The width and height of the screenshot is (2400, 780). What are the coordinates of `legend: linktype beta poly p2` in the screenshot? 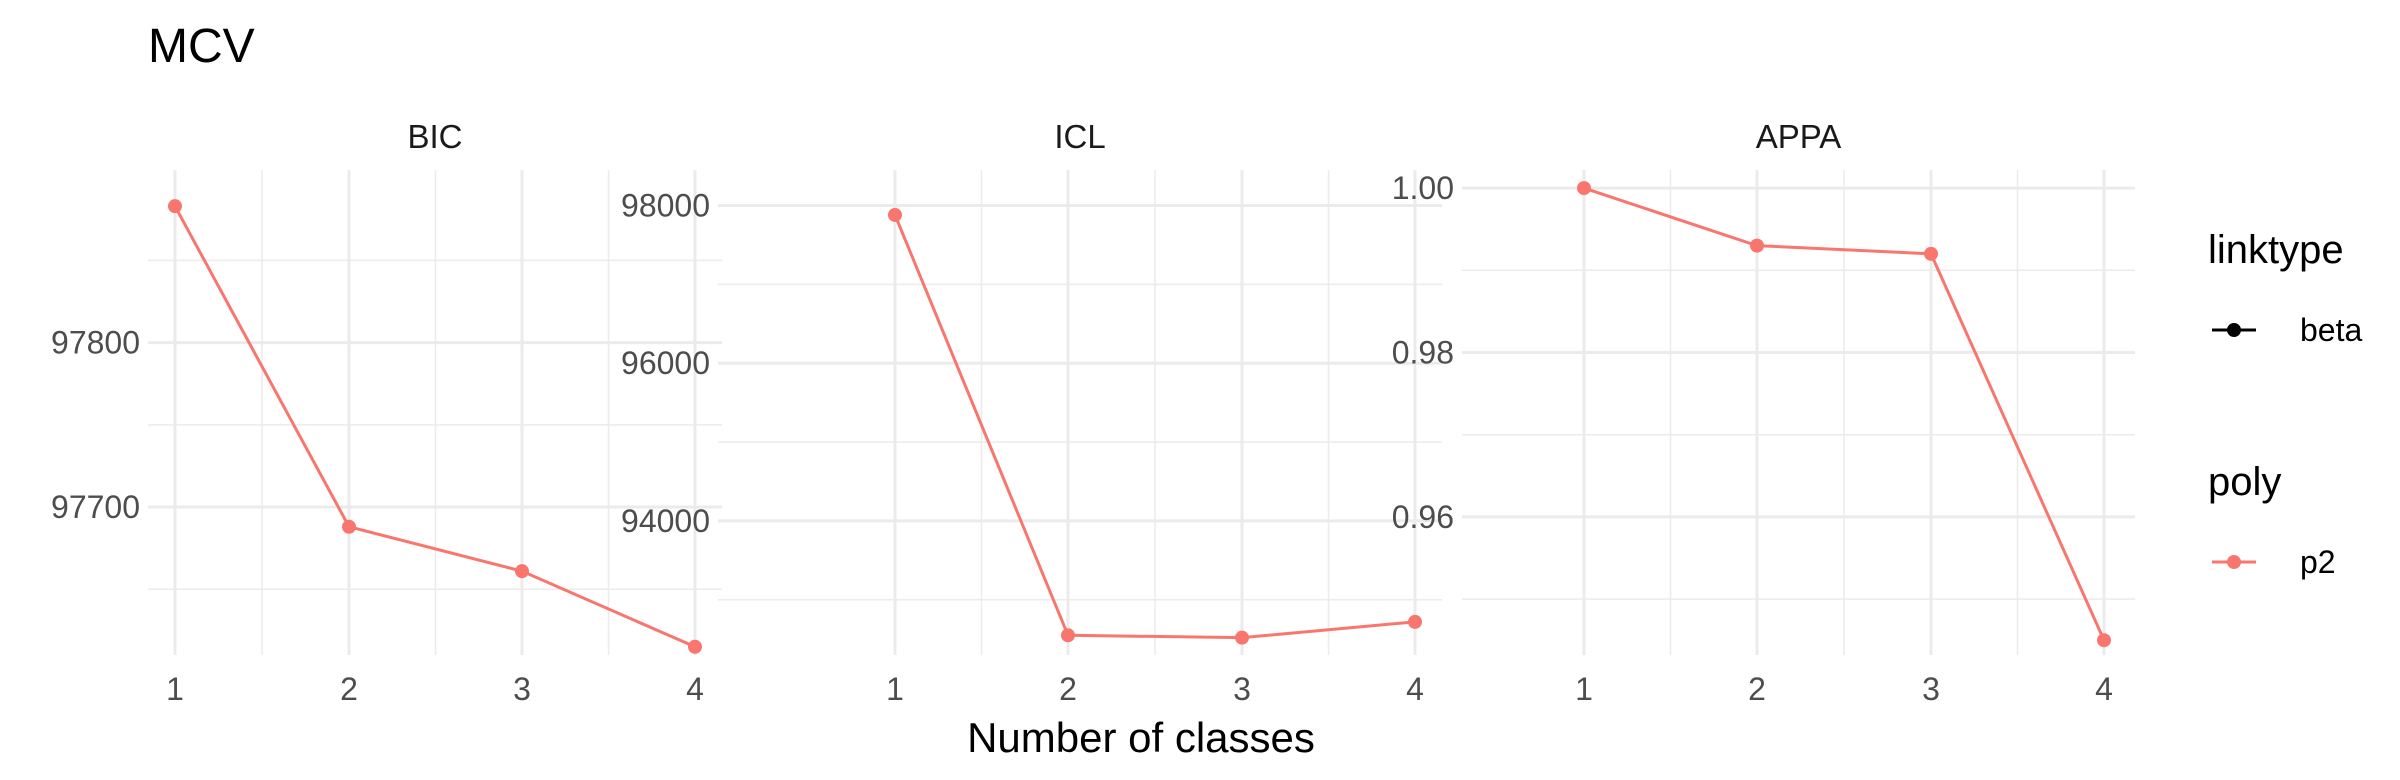 It's located at (2285, 404).